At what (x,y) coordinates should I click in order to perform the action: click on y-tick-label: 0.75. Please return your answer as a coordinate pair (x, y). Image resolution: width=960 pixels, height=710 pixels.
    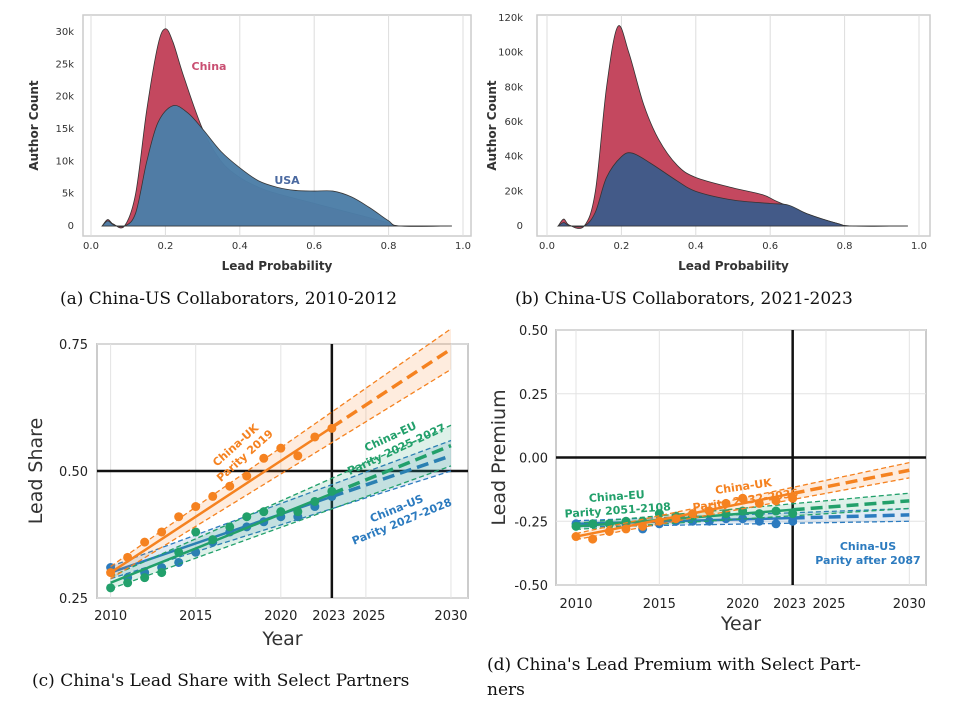
    Looking at the image, I should click on (73, 345).